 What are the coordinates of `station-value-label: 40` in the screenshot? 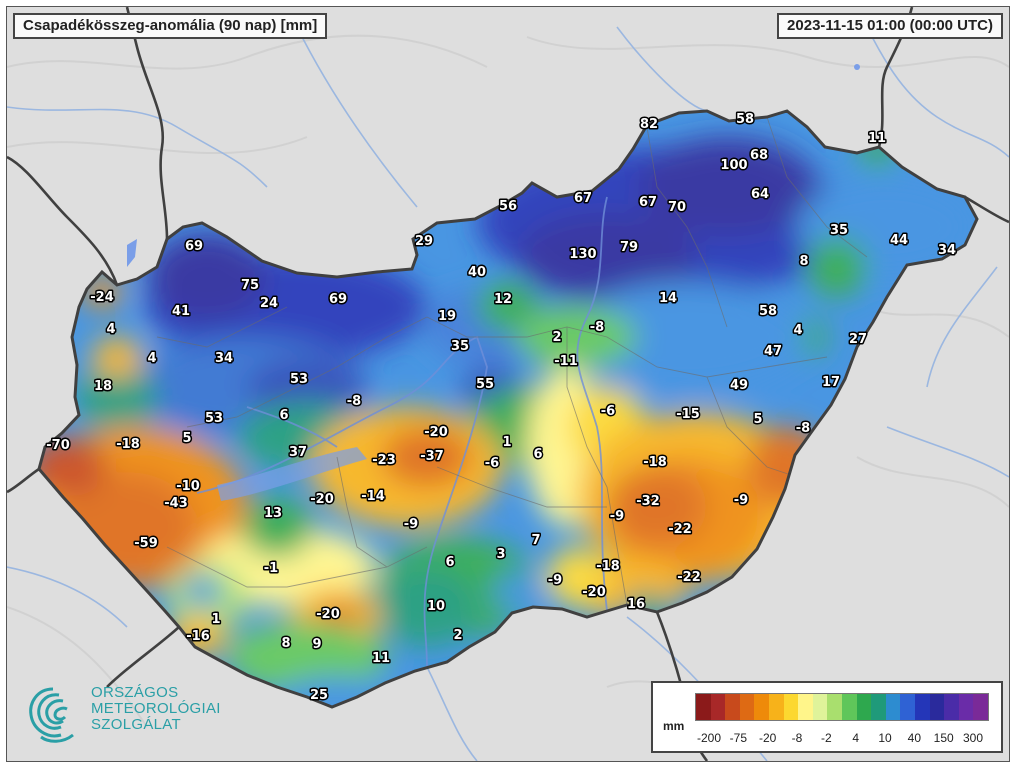 It's located at (477, 272).